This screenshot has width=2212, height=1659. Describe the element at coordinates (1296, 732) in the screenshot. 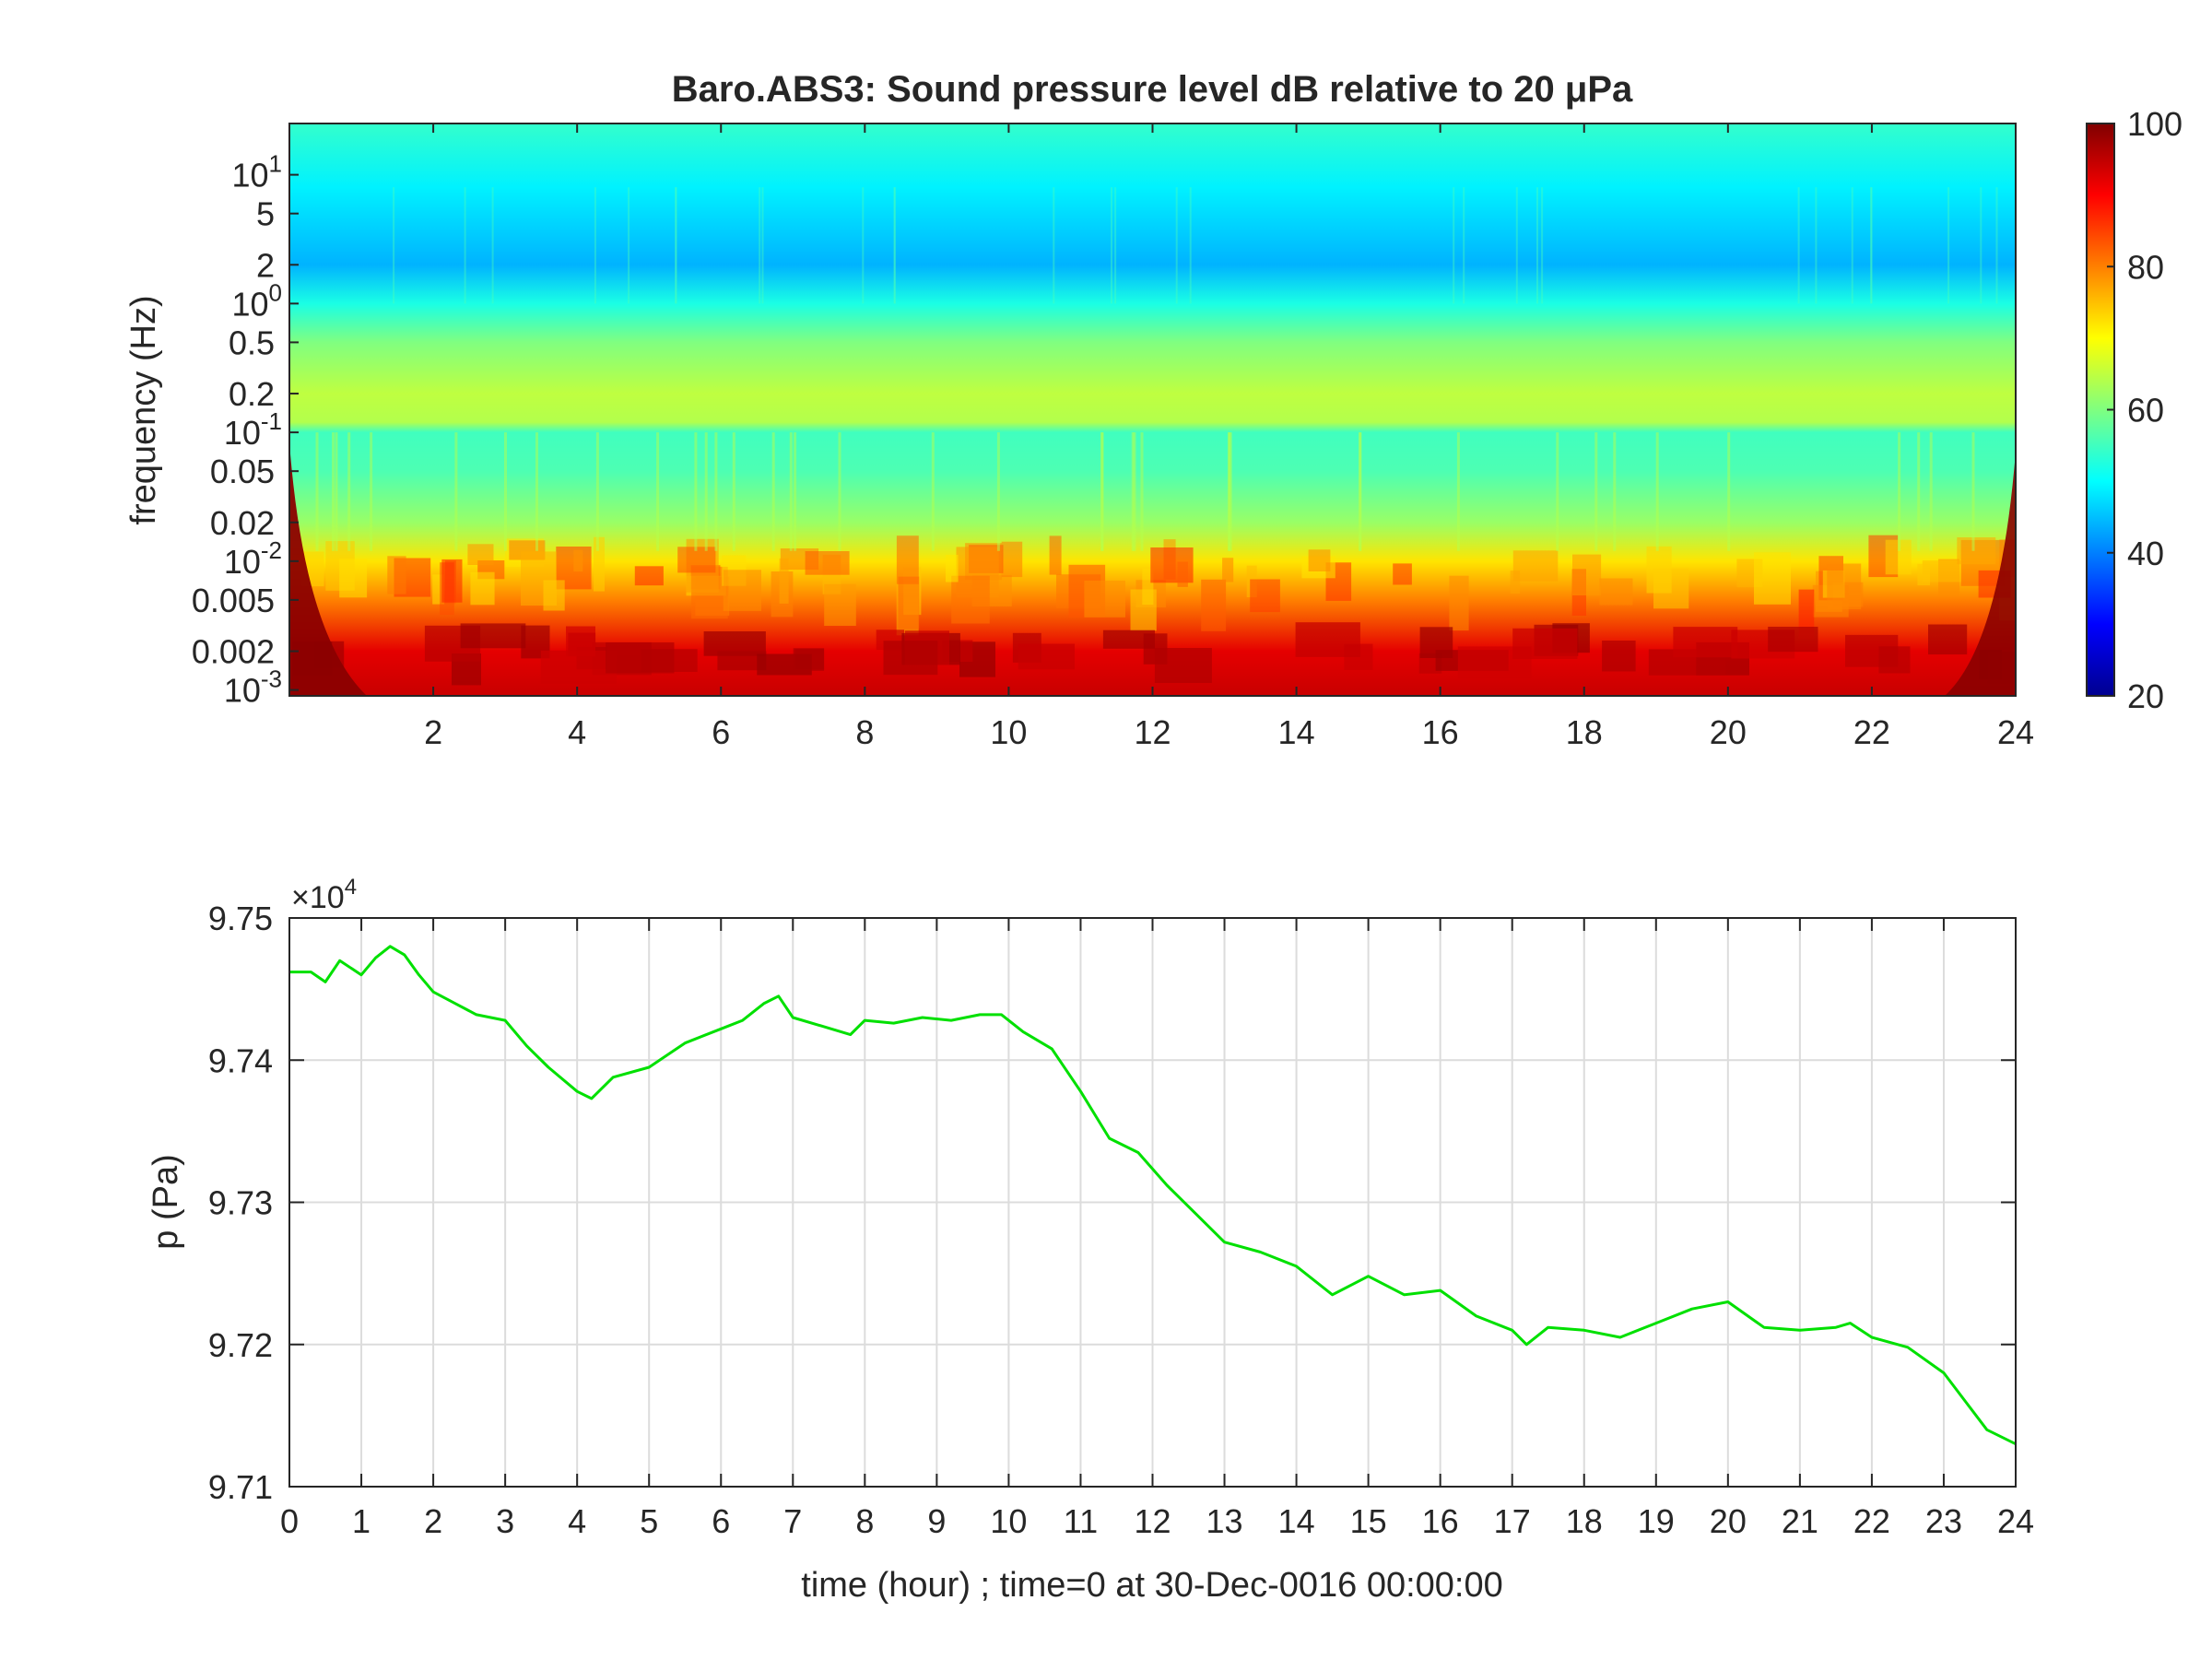

I see `spectrogram-x-tick-label: 14` at that location.